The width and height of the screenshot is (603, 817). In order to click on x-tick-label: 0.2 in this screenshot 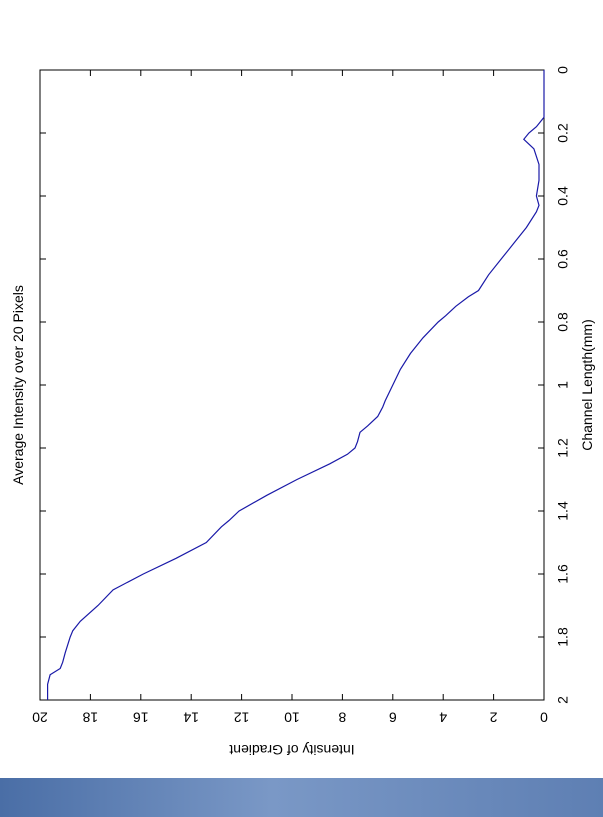, I will do `click(563, 133)`.